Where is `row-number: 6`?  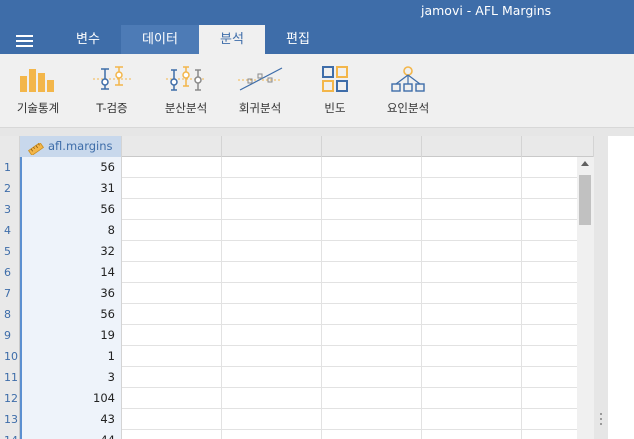
row-number: 6 is located at coordinates (10, 272).